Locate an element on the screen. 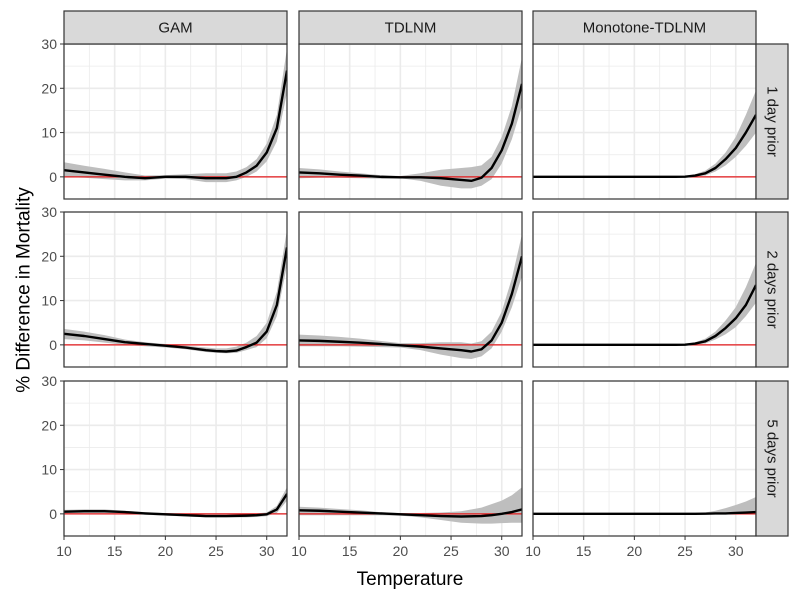  row-strip-label: 1 day prior is located at coordinates (772, 121).